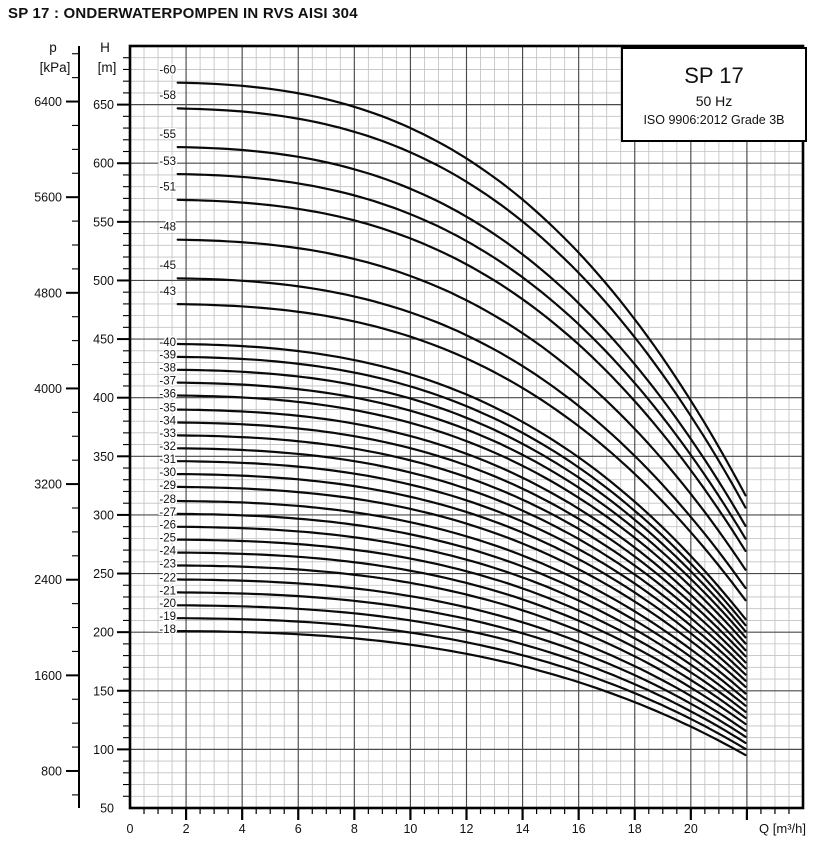  I want to click on chart-title: SP 17 : ONDERWATERPOMPEN IN RVS AISI 304, so click(183, 13).